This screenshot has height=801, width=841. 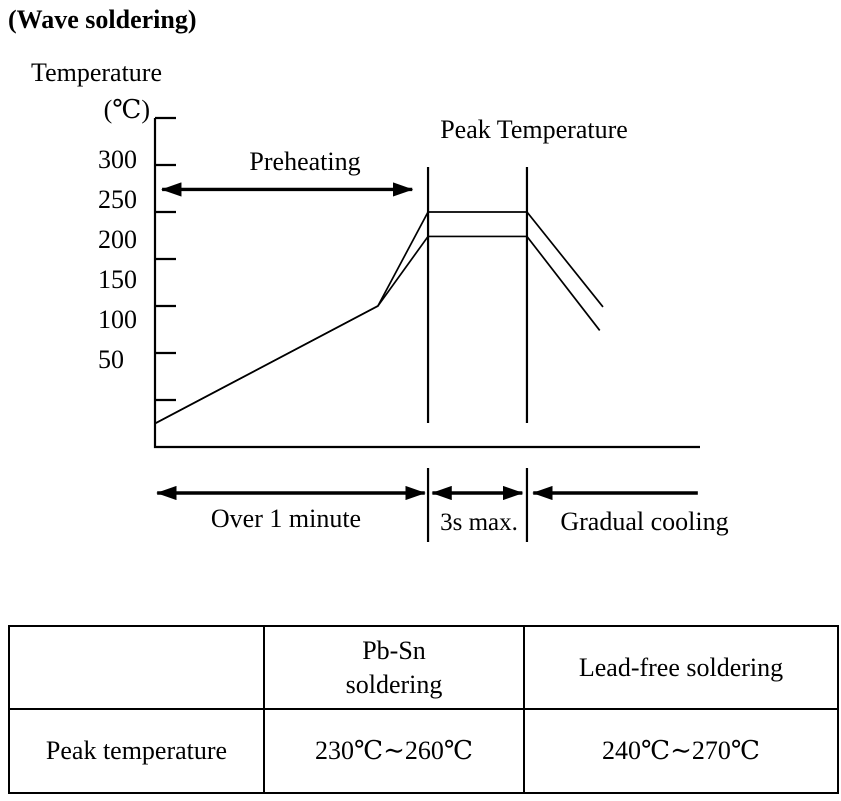 I want to click on y-axis-title: Temperature, so click(x=96, y=72).